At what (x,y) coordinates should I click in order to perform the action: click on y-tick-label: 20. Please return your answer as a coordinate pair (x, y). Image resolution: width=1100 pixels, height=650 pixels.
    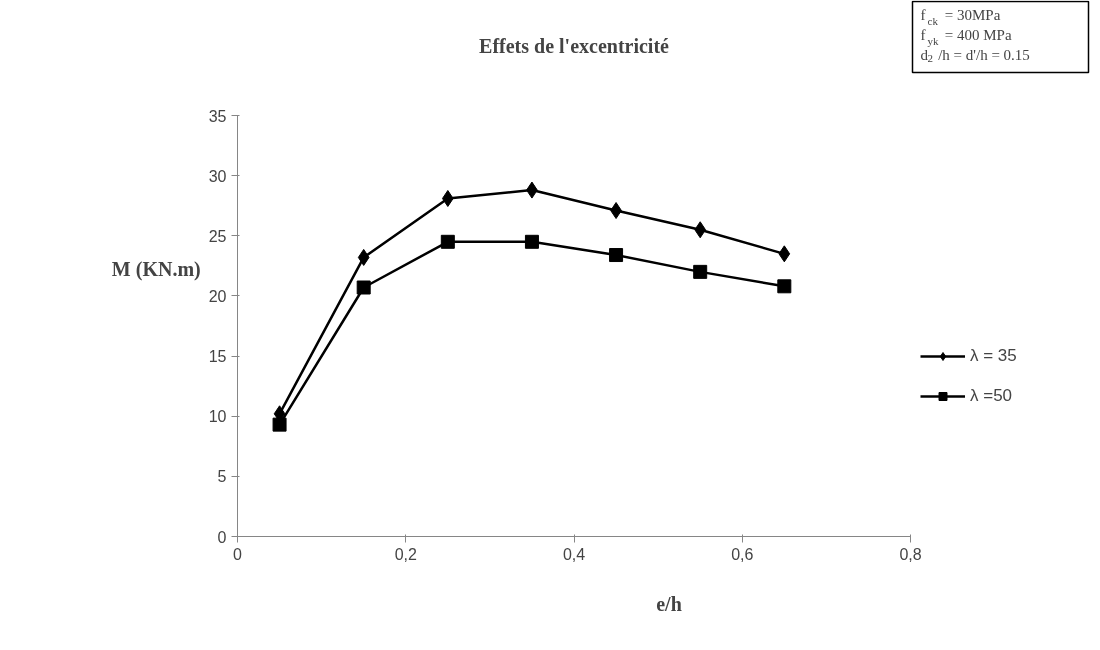
    Looking at the image, I should click on (217, 296).